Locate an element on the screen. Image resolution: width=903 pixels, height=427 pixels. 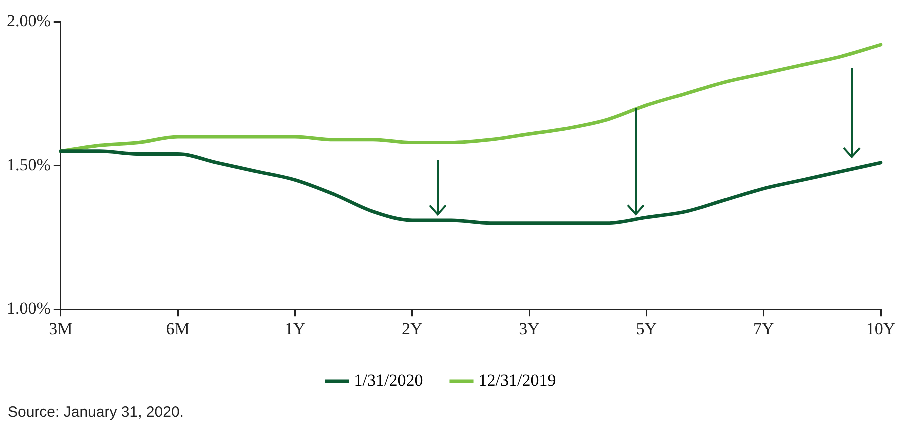
x-tick-label: 3Y is located at coordinates (529, 328).